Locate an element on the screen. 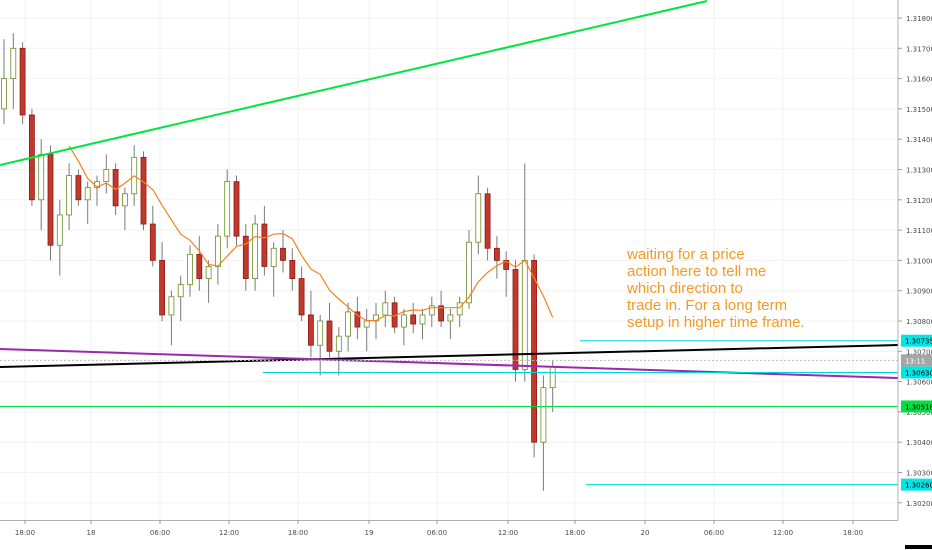  price-tick-label: 1.30700 is located at coordinates (919, 352).